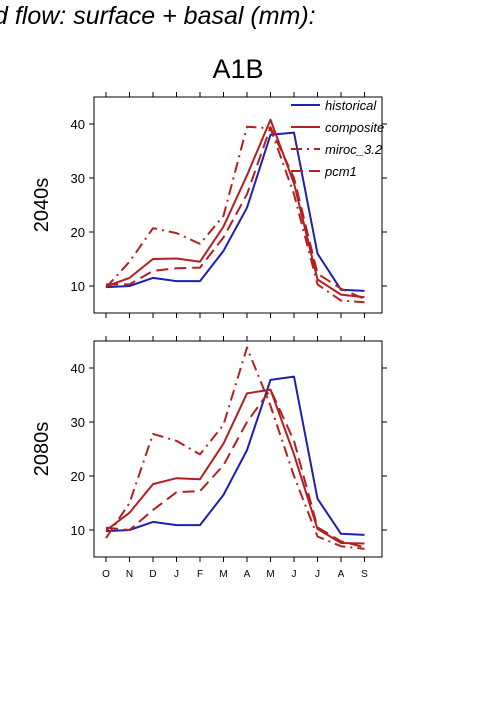  Describe the element at coordinates (351, 105) in the screenshot. I see `legend-label-historical: historical` at that location.